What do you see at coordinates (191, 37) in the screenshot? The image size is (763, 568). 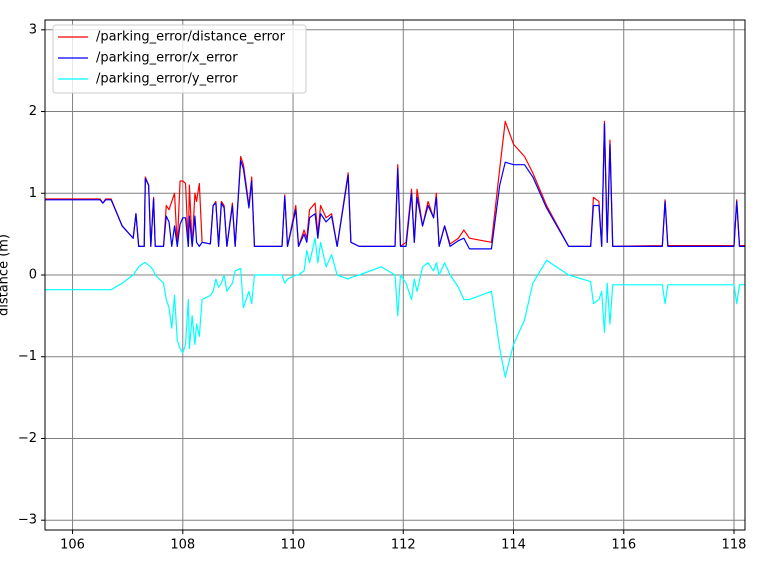 I see `legend-label: /parking_error/distance_error` at bounding box center [191, 37].